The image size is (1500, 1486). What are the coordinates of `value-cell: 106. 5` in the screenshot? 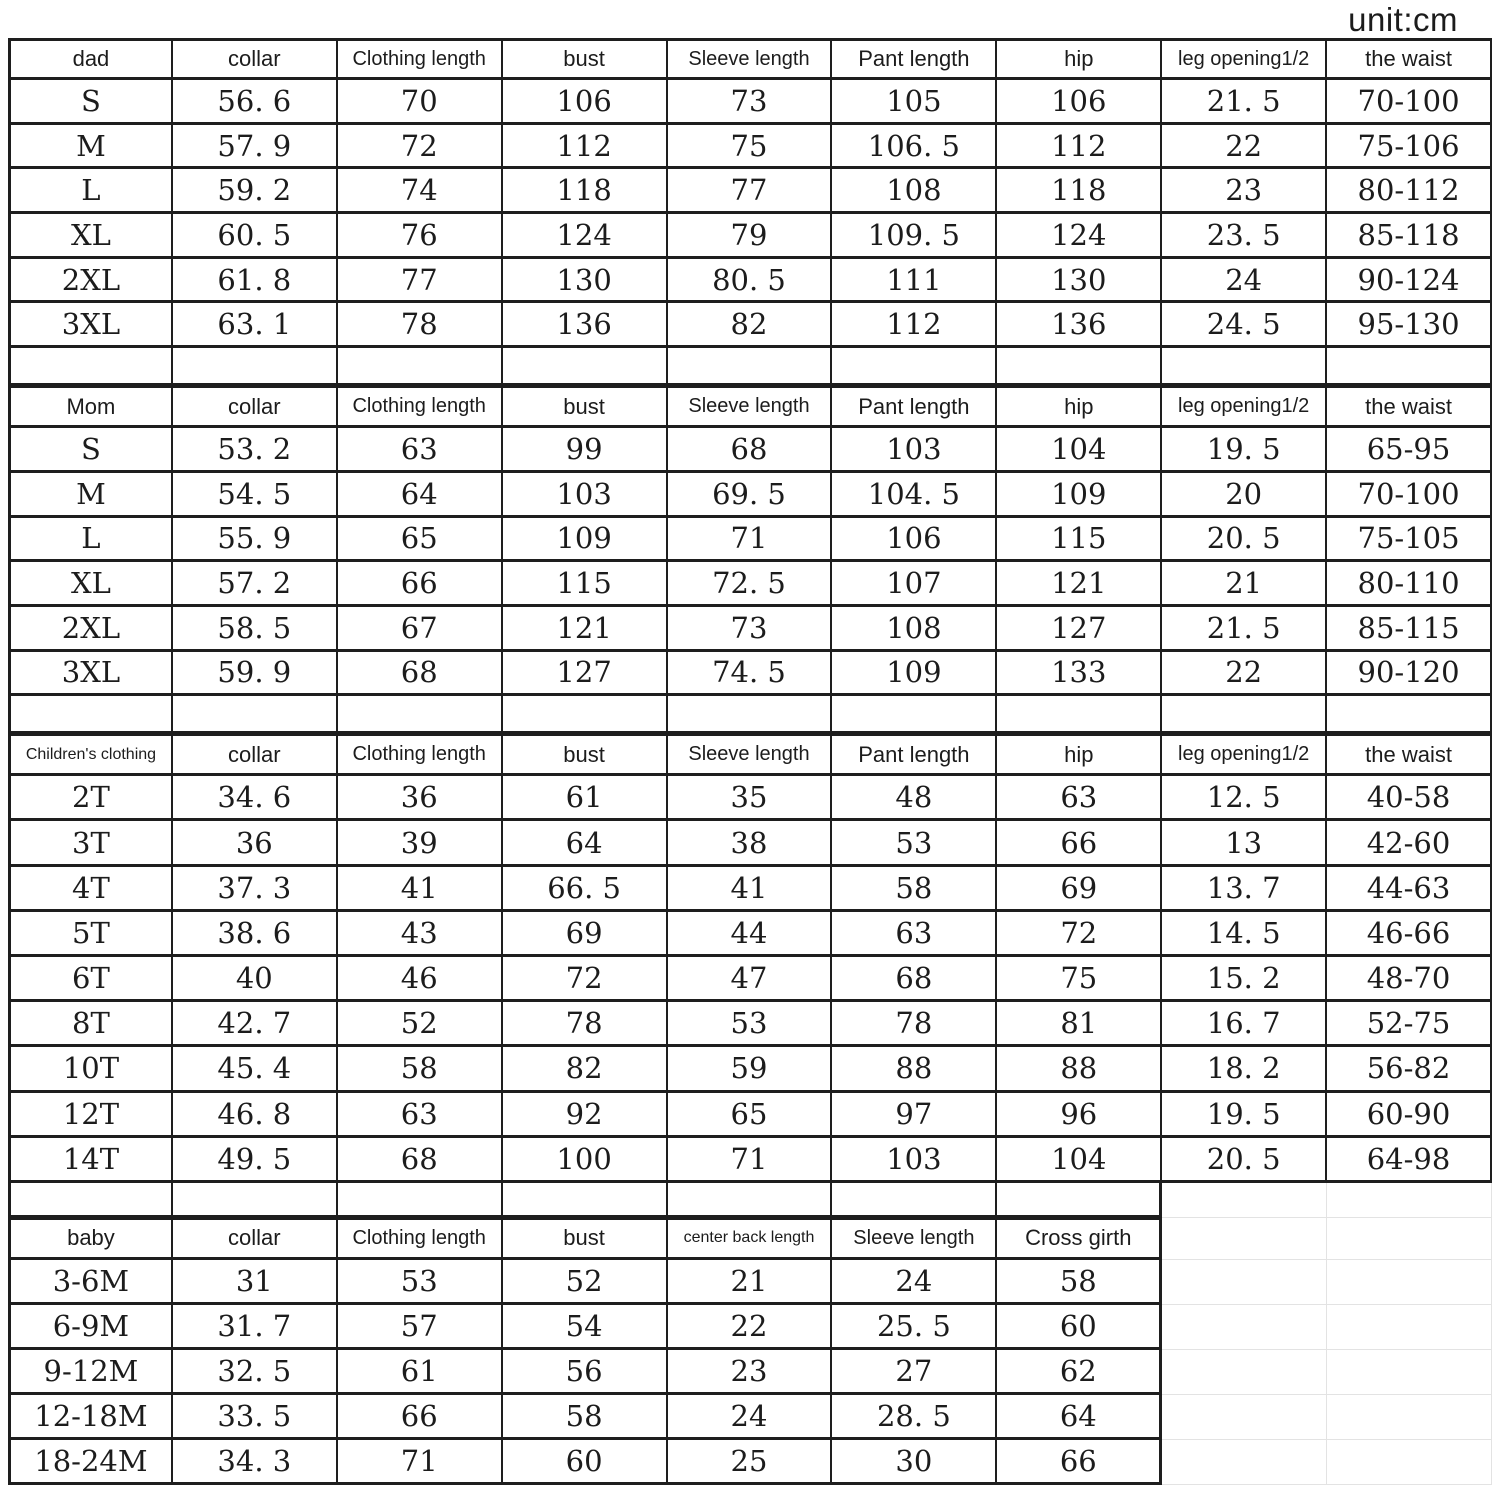 It's located at (915, 147).